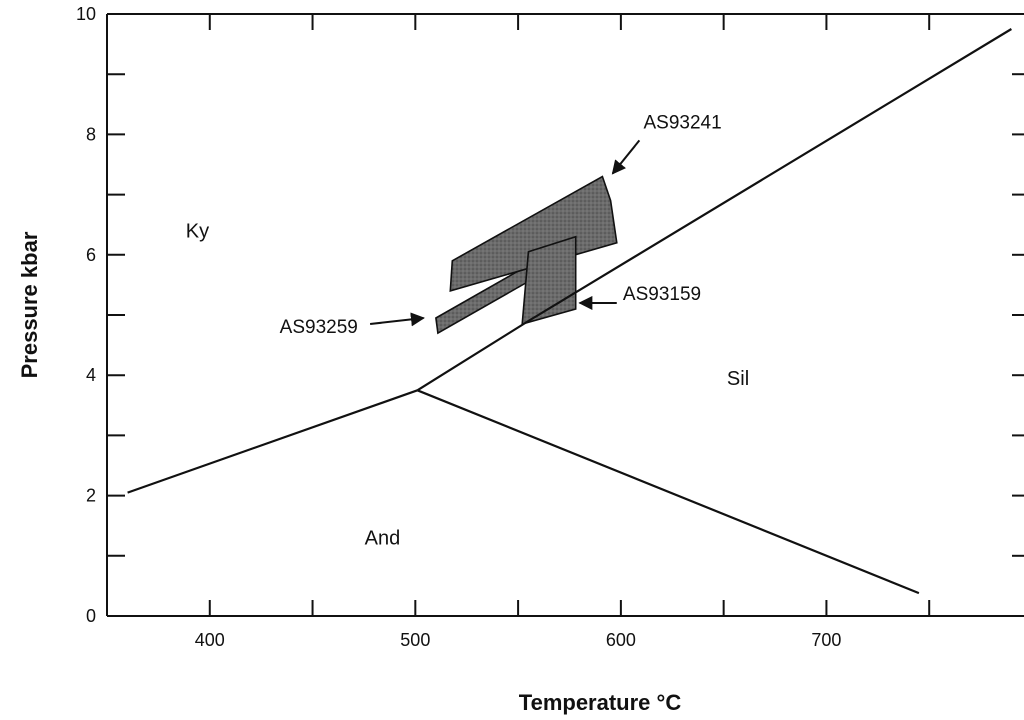 Image resolution: width=1024 pixels, height=720 pixels. What do you see at coordinates (91, 496) in the screenshot?
I see `y-tick-label: 2` at bounding box center [91, 496].